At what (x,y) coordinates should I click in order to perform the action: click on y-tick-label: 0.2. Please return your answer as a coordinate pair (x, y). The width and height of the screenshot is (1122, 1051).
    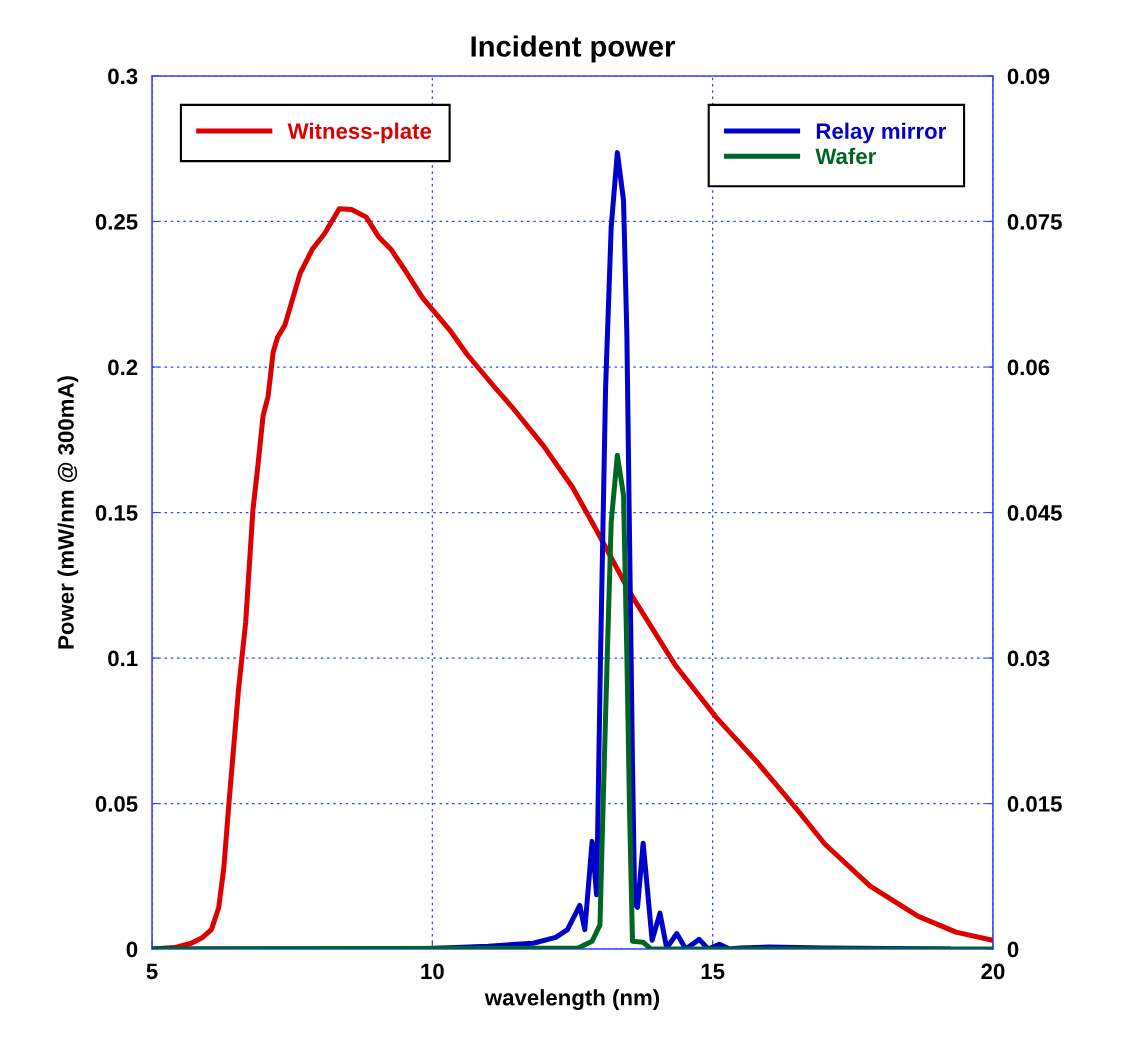
    Looking at the image, I should click on (123, 367).